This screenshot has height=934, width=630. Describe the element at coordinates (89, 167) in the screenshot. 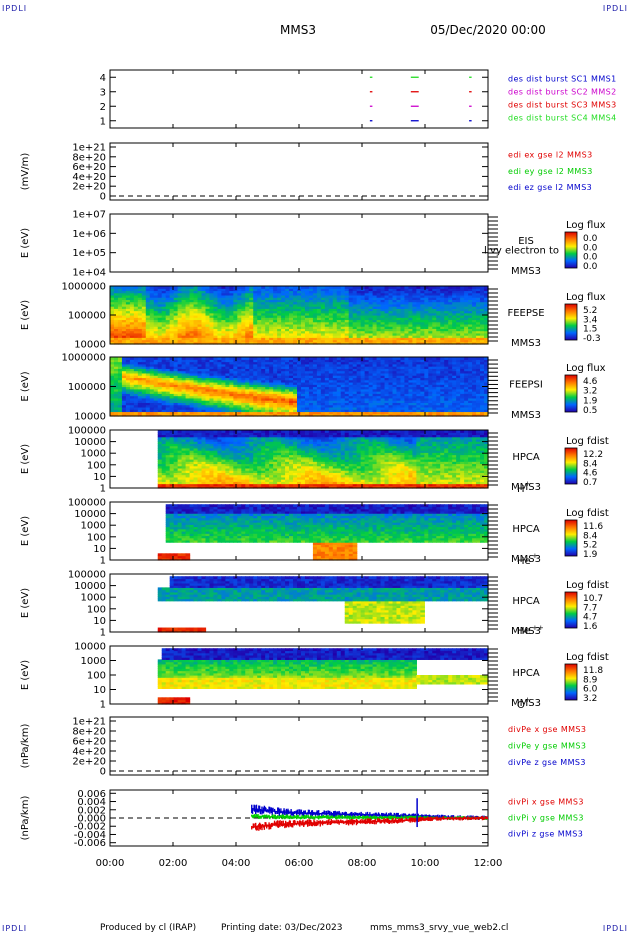

I see `y-tick-label: 6e+20` at that location.